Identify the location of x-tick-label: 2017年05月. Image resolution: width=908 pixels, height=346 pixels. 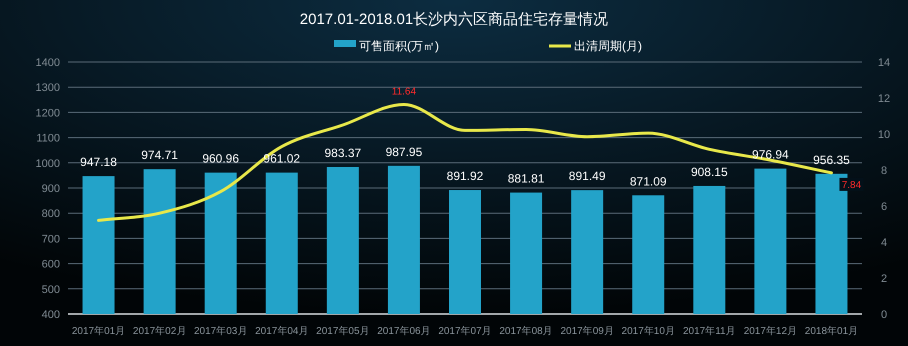
(343, 331).